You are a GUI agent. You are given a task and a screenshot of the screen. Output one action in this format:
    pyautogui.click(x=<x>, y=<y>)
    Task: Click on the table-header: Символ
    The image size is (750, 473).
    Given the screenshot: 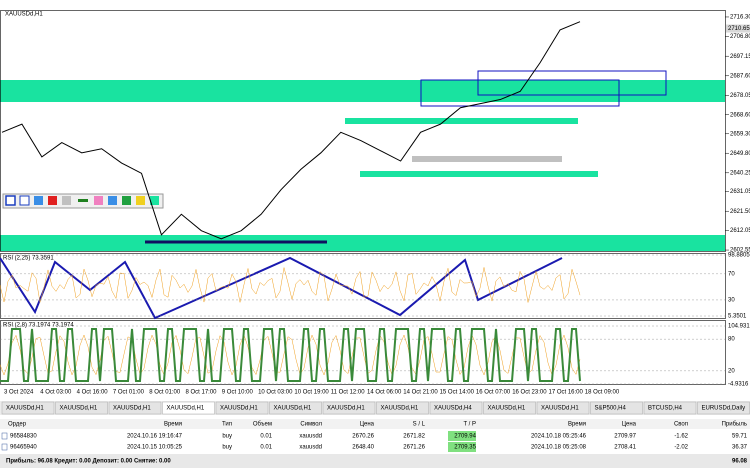 What is the action you would take?
    pyautogui.click(x=311, y=425)
    